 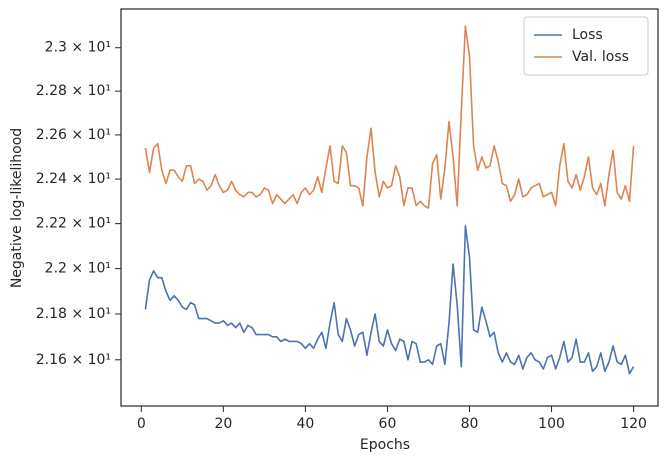 What do you see at coordinates (78, 48) in the screenshot?
I see `y-tick-label: 2.3 × 10¹` at bounding box center [78, 48].